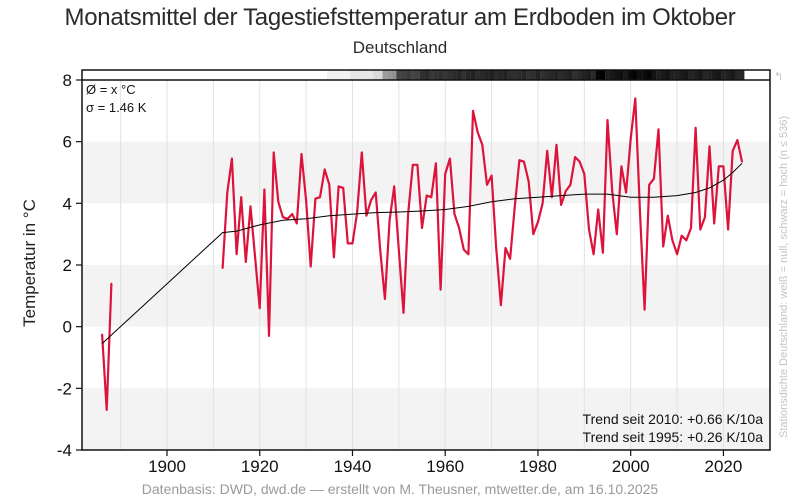 The width and height of the screenshot is (800, 500). Describe the element at coordinates (426, 172) in the screenshot. I see `background-band` at that location.